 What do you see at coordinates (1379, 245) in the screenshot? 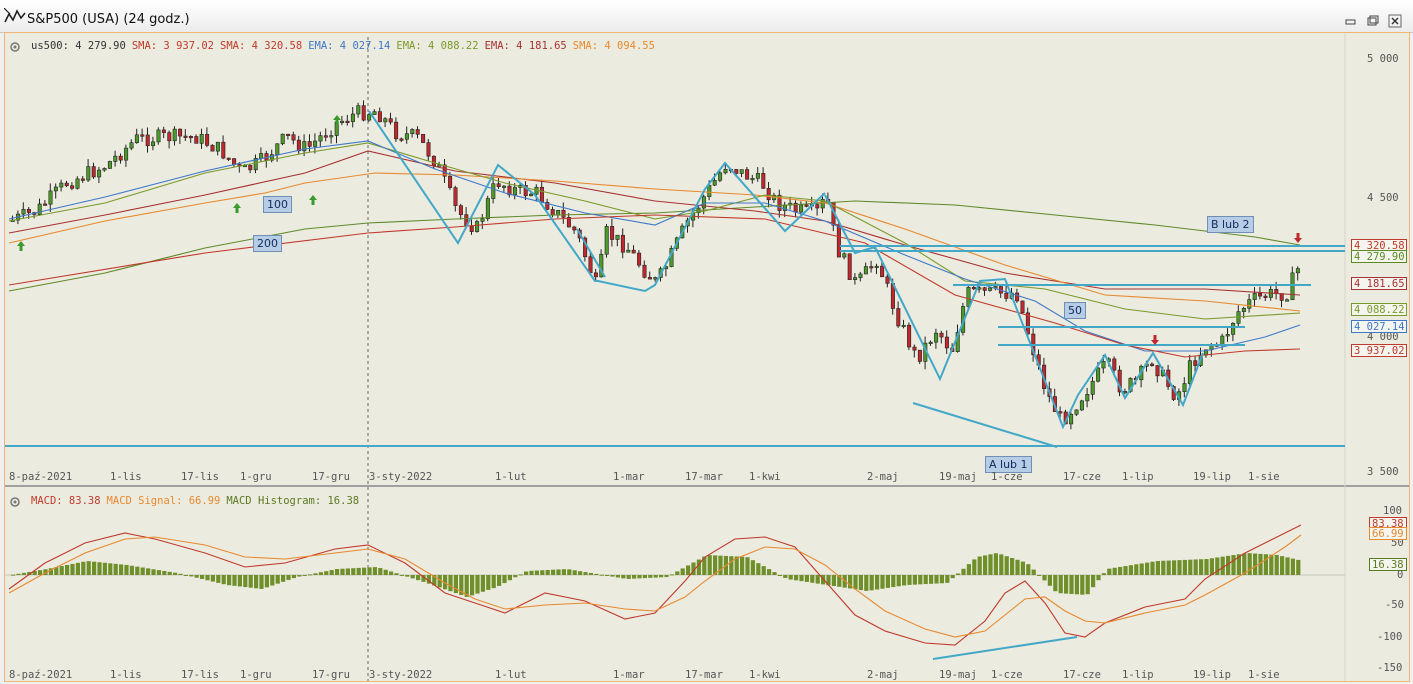
I see `sma-long-price-tag: 4 320.58` at bounding box center [1379, 245].